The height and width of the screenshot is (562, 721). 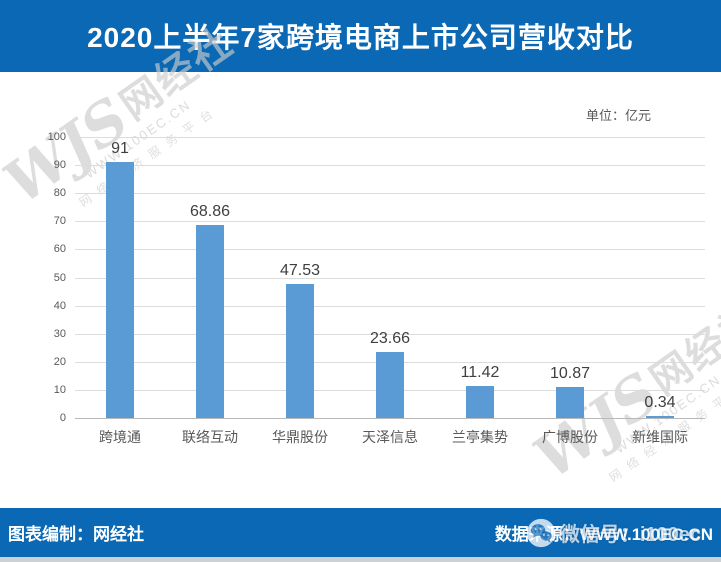 I want to click on wechat-id-label: 微信号：i100ec, so click(x=630, y=535).